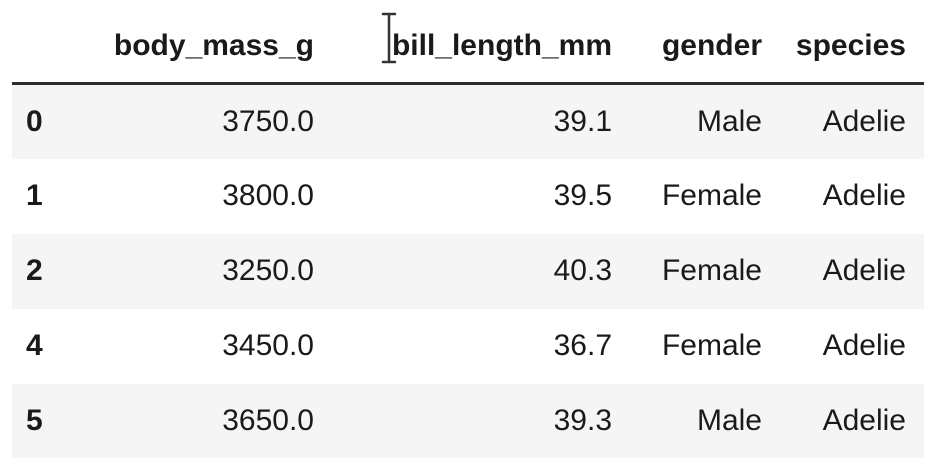 The height and width of the screenshot is (458, 928). Describe the element at coordinates (34, 345) in the screenshot. I see `row-index: 4` at that location.